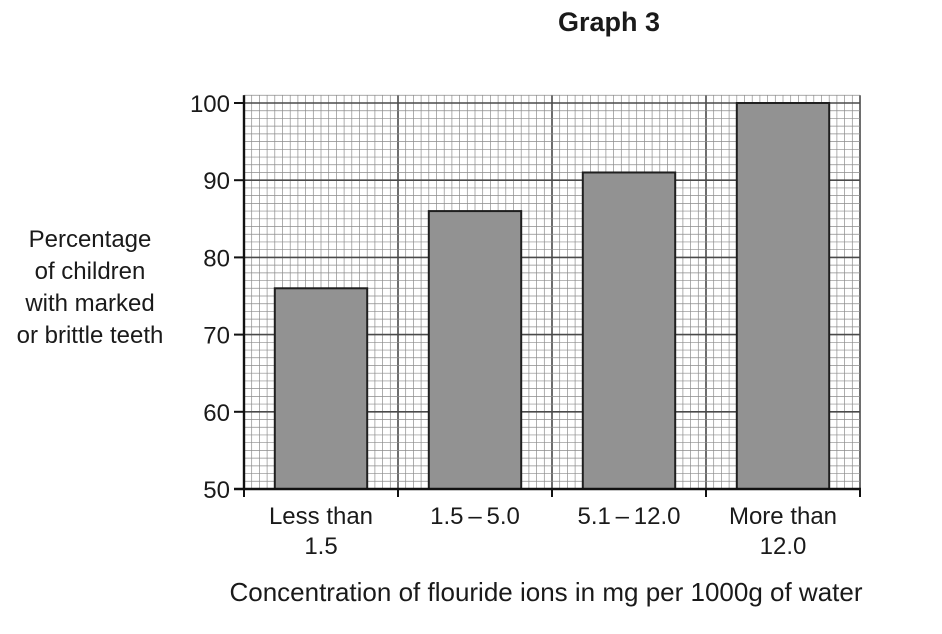  What do you see at coordinates (609, 22) in the screenshot?
I see `chart-title: Graph 3` at bounding box center [609, 22].